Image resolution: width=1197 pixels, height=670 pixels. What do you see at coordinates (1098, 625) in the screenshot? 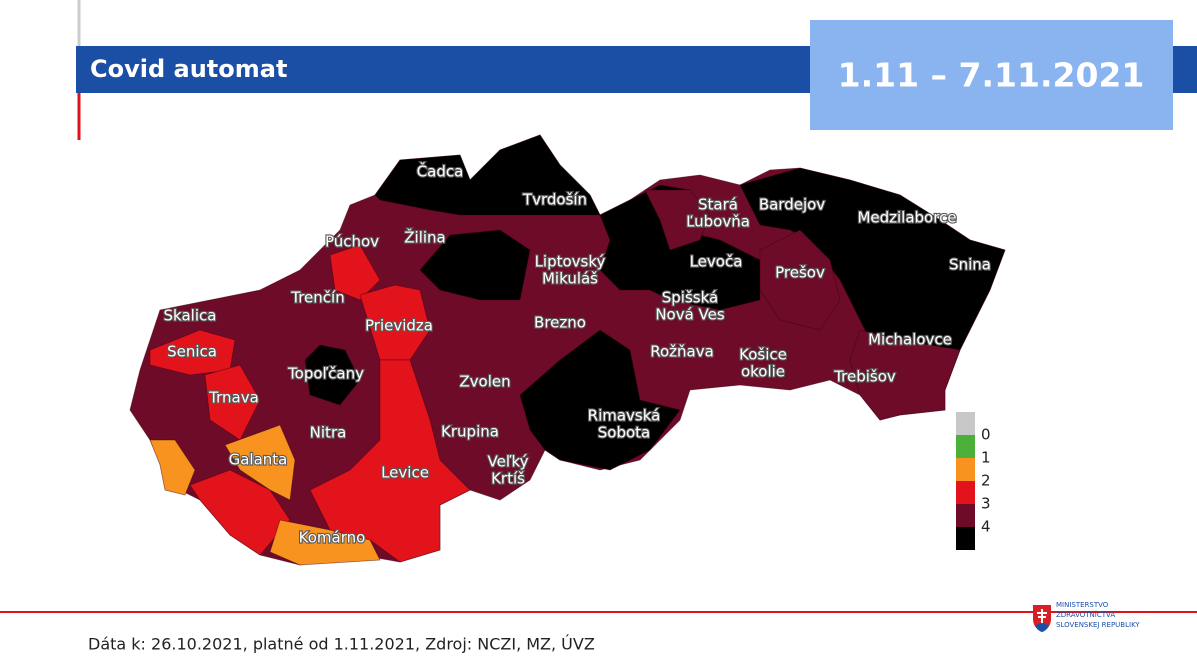
I see `ministry-line: SLOVENSKEJ REPUBLIKY` at bounding box center [1098, 625].